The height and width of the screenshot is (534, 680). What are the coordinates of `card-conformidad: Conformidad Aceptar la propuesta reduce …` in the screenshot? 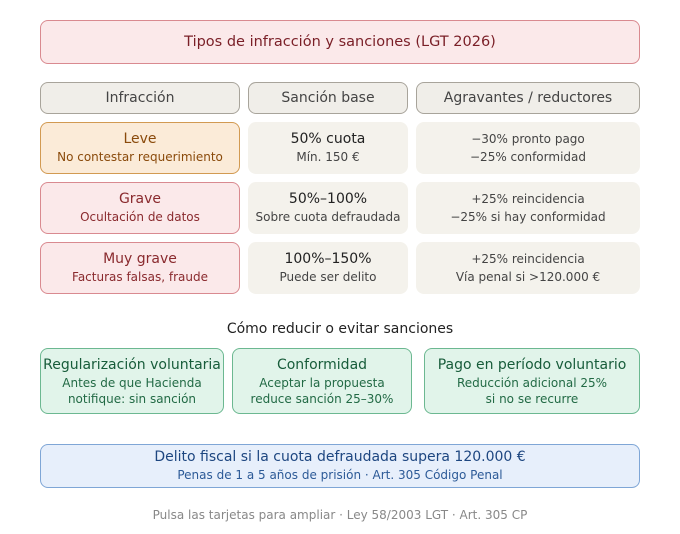 It's located at (322, 381).